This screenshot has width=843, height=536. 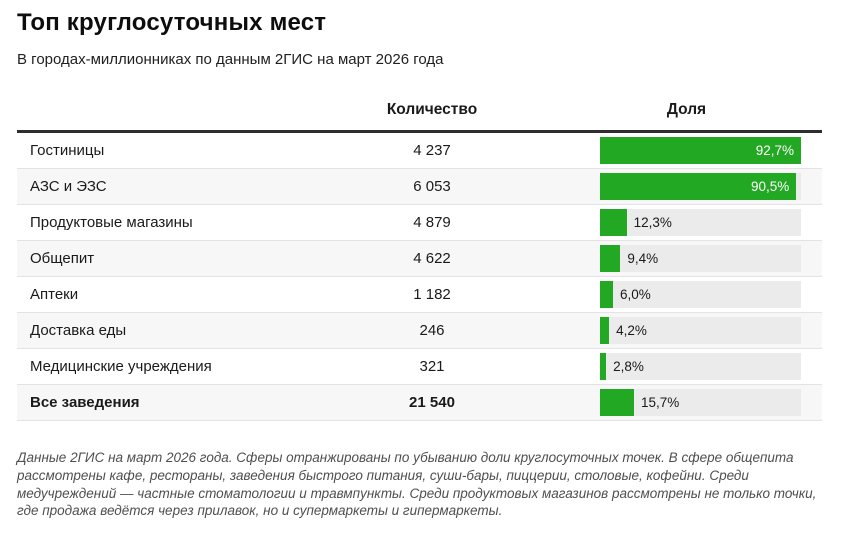 I want to click on share-bar-track: 6,0%, so click(x=700, y=294).